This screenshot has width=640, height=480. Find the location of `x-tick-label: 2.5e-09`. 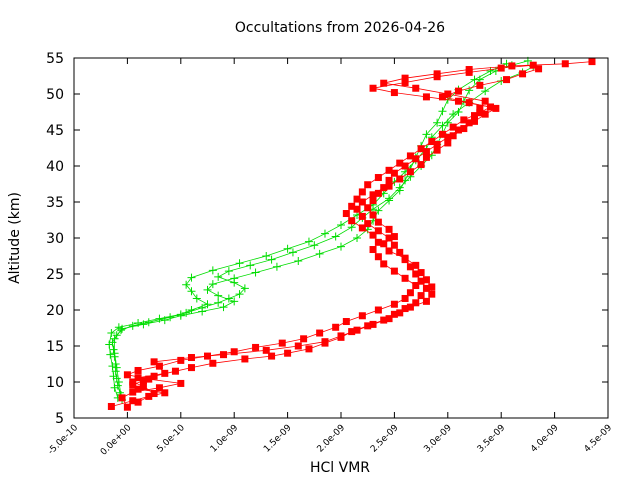

x-tick-label: 2.5e-09 is located at coordinates (385, 439).